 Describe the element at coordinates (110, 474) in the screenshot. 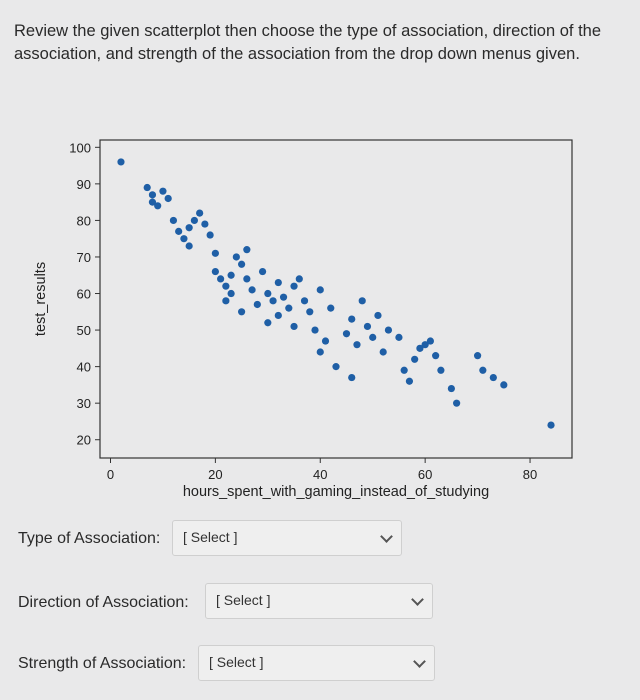

I see `x-tick-label: 0` at that location.